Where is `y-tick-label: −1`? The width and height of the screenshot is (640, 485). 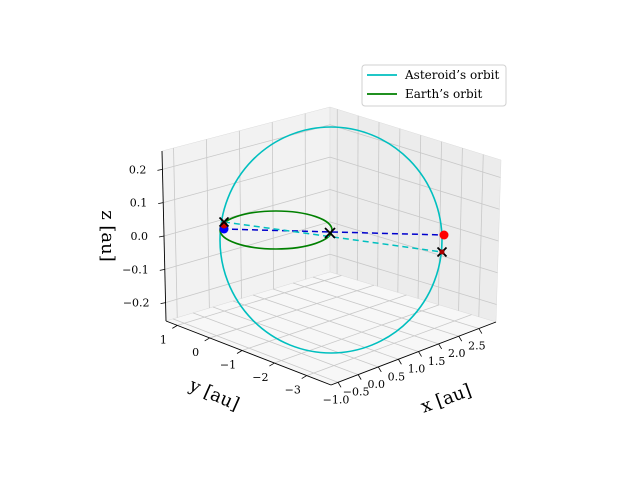 y-tick-label: −1 is located at coordinates (228, 364).